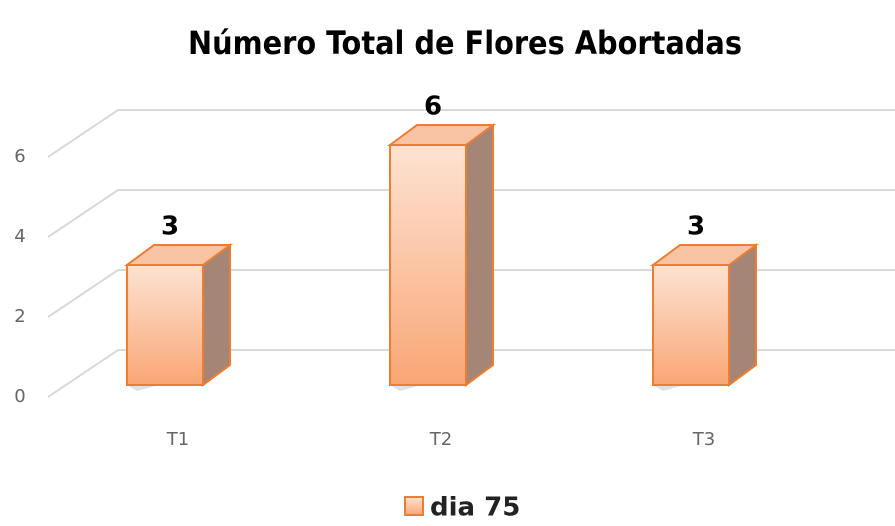  Describe the element at coordinates (433, 107) in the screenshot. I see `data-label: 6` at that location.